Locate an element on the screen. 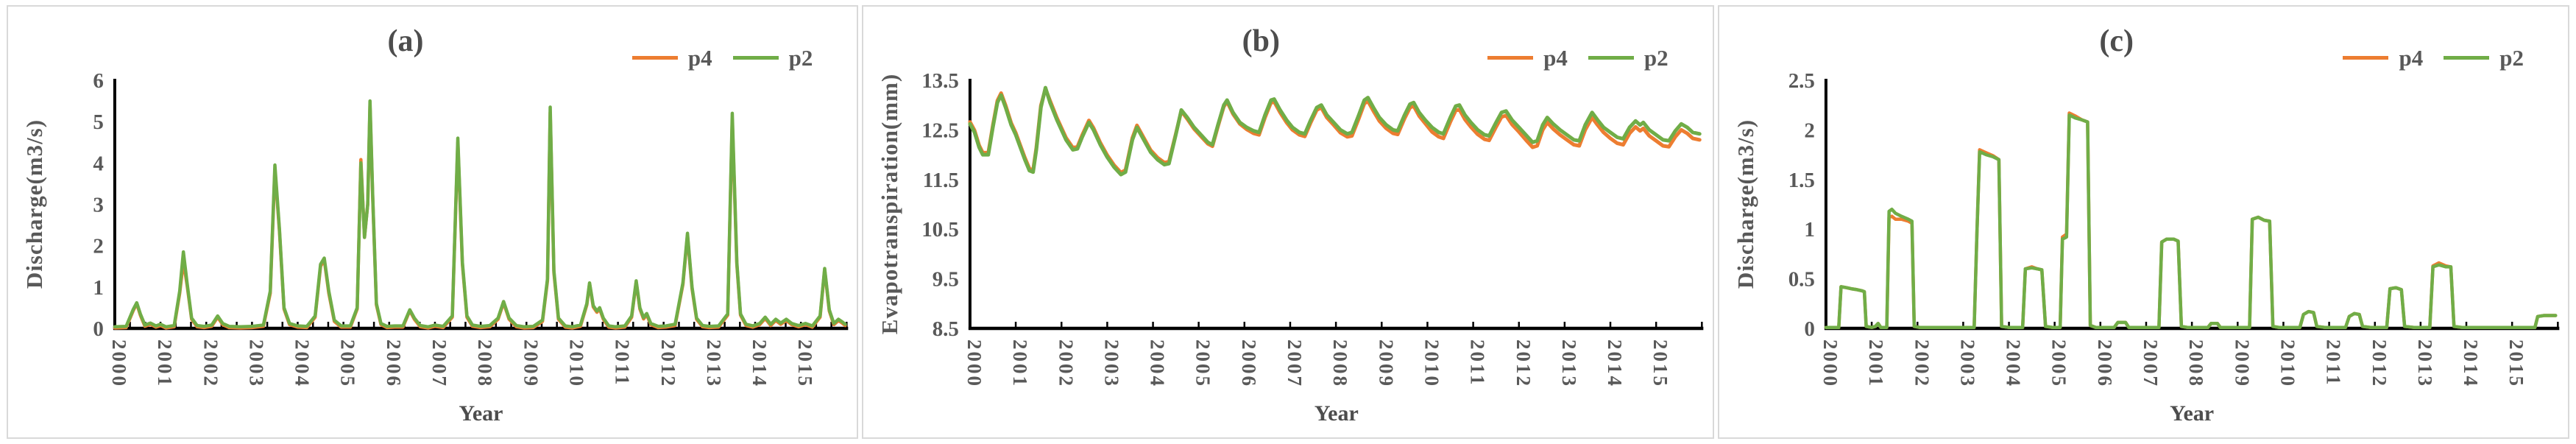 The image size is (2576, 444). svg-text: 0.5 is located at coordinates (1801, 280).